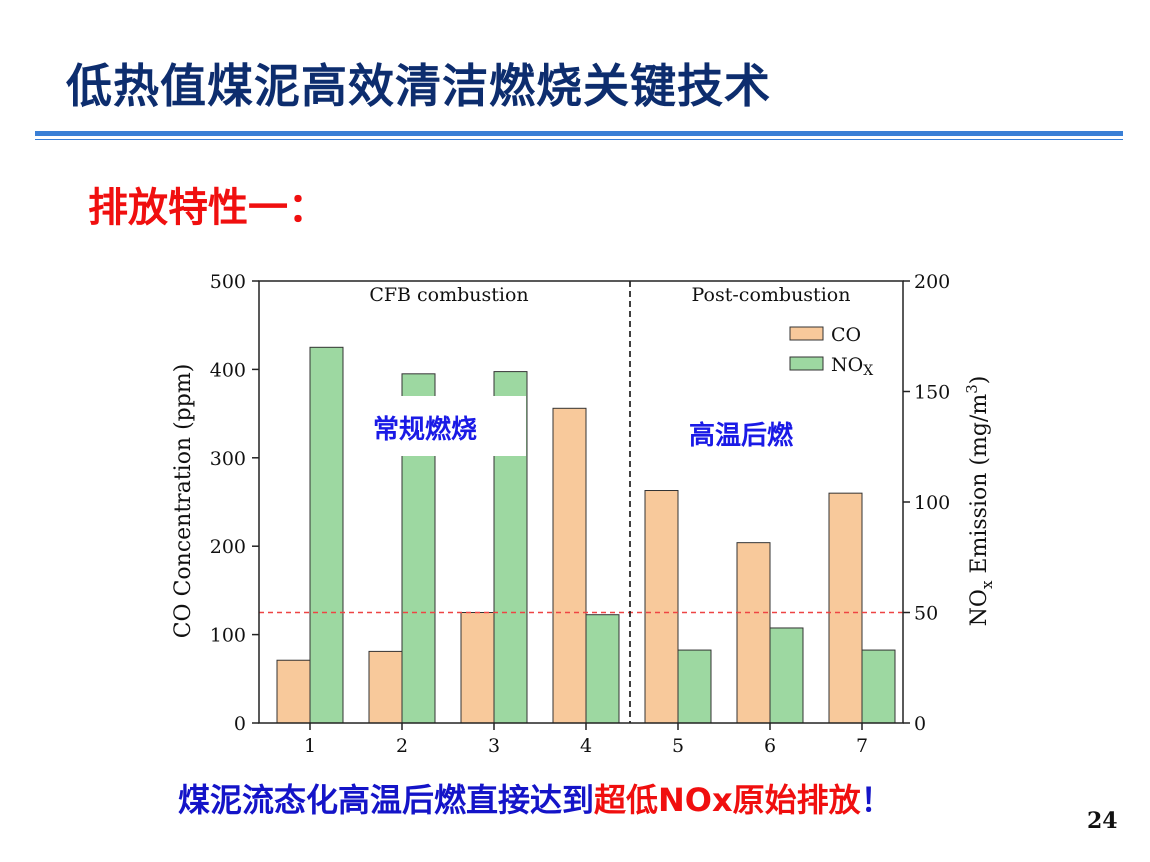  I want to click on title-divider-thick, so click(579, 133).